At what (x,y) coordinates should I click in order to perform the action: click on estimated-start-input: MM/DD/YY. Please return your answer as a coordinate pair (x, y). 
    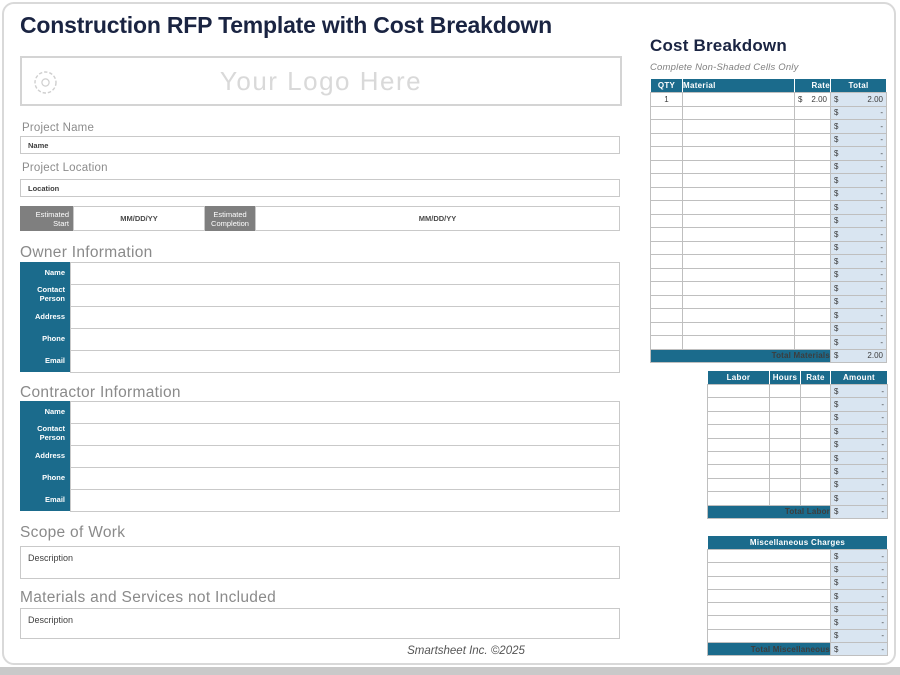
    Looking at the image, I should click on (139, 218).